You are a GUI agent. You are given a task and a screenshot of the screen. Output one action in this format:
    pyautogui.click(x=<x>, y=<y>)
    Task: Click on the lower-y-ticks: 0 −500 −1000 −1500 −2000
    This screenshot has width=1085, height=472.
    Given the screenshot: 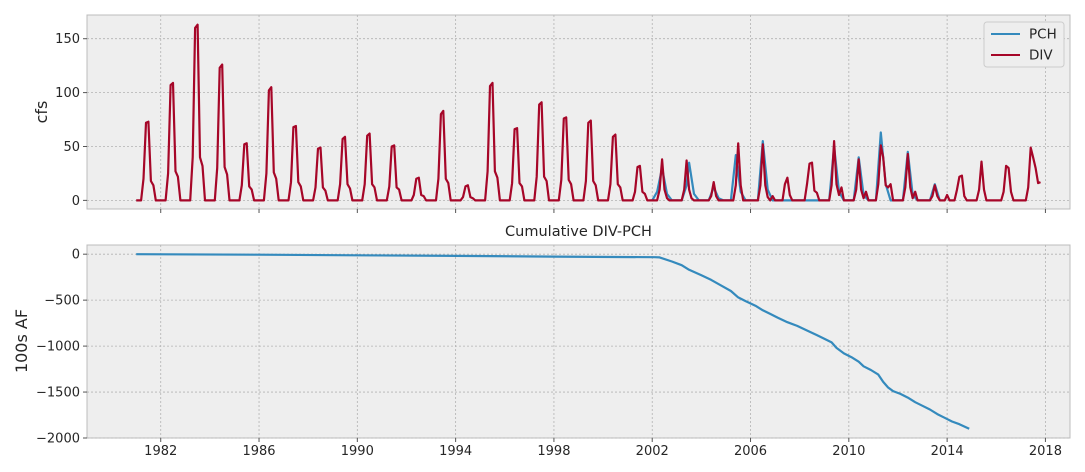 What is the action you would take?
    pyautogui.click(x=61, y=347)
    